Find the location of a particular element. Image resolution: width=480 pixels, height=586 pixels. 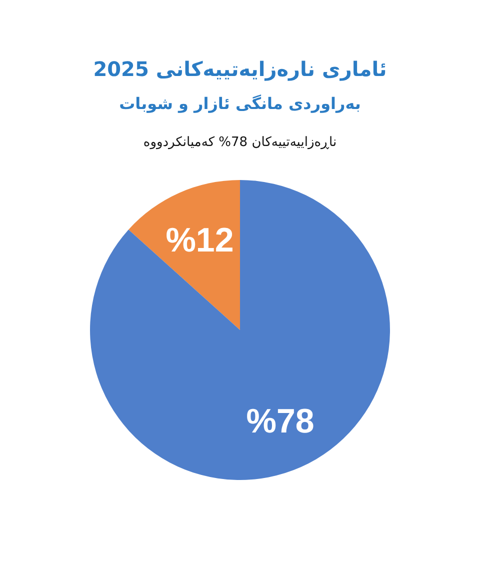

data-label: %78 is located at coordinates (280, 421).